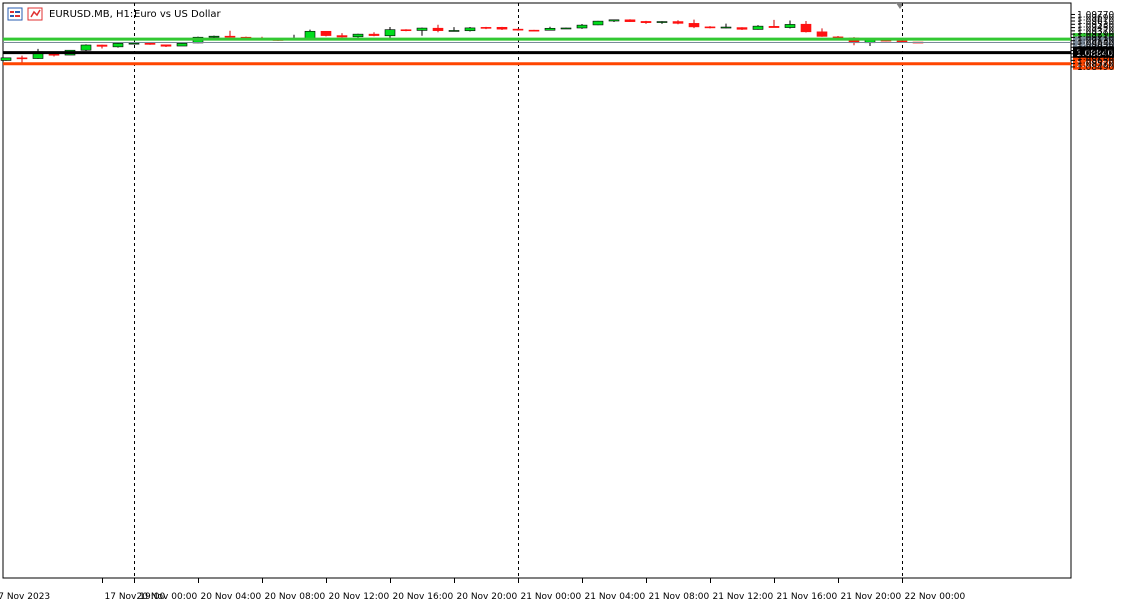  I want to click on y-tick-label: 1.09690, so click(1095, 19).